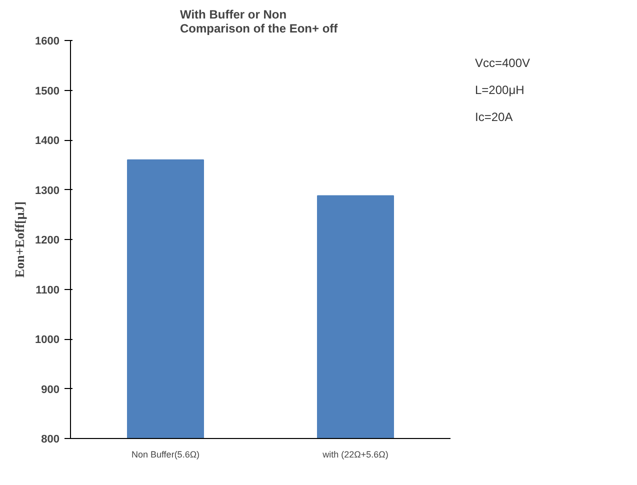 The image size is (637, 485). What do you see at coordinates (494, 117) in the screenshot?
I see `text: Ic=20A` at bounding box center [494, 117].